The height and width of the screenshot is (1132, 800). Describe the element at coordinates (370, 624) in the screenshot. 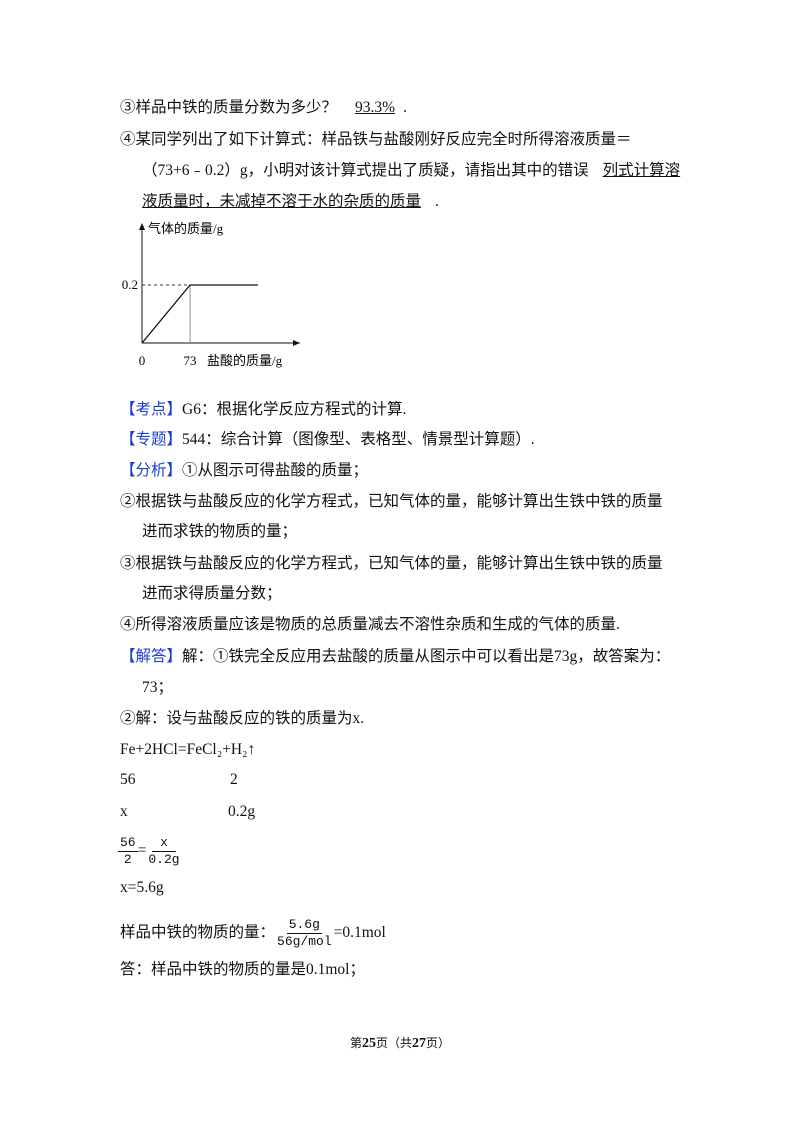

I see `text: ④所得溶液质量应该是物质的总质量减去不溶性杂质和生成的气体的质量.` at that location.